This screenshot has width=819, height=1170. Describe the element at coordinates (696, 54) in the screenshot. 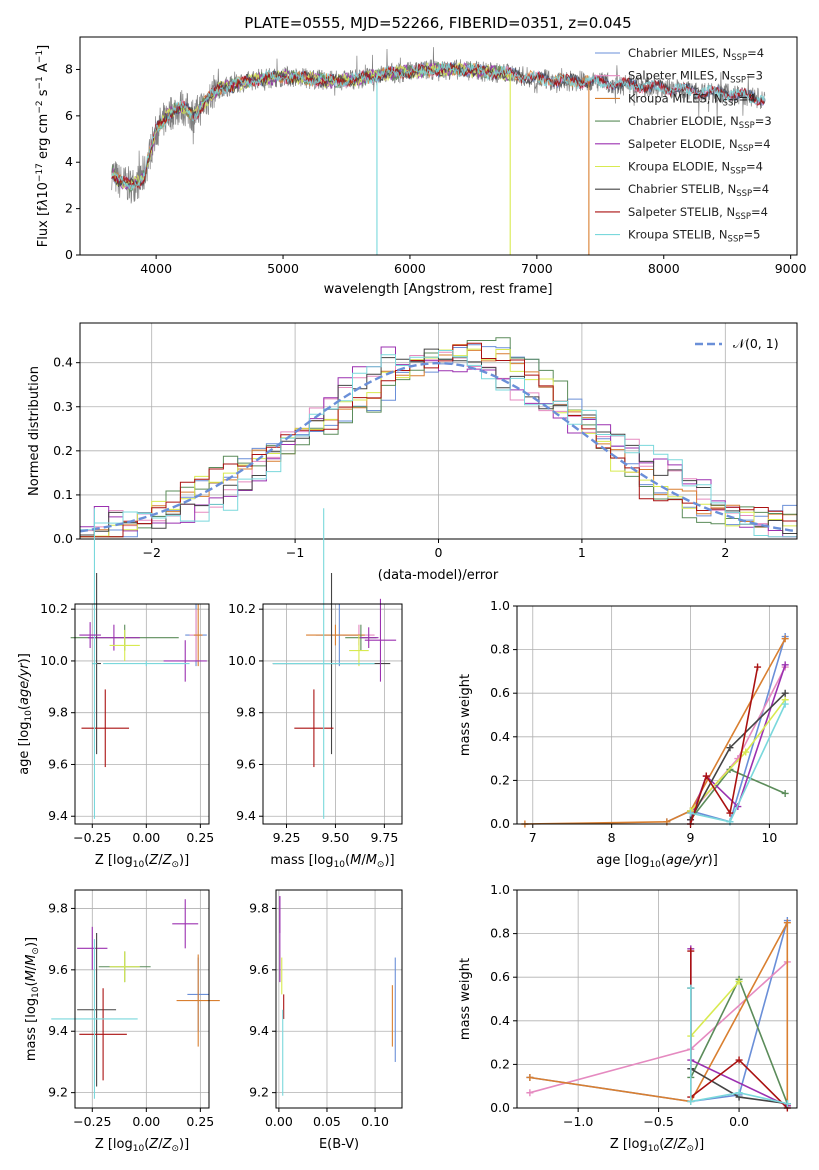

I see `legend-entry: Chabrier MILES, NSSP=4` at that location.